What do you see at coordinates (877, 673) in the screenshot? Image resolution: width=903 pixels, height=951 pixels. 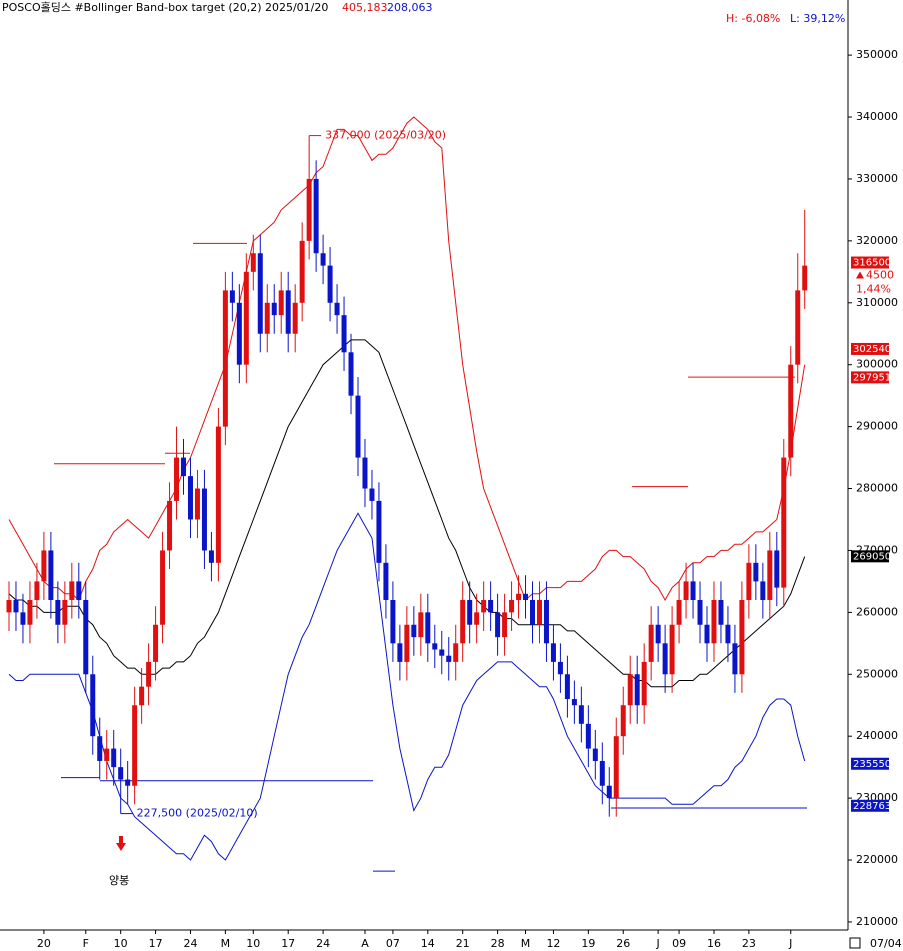 I see `y-tick-label: 250000` at bounding box center [877, 673].